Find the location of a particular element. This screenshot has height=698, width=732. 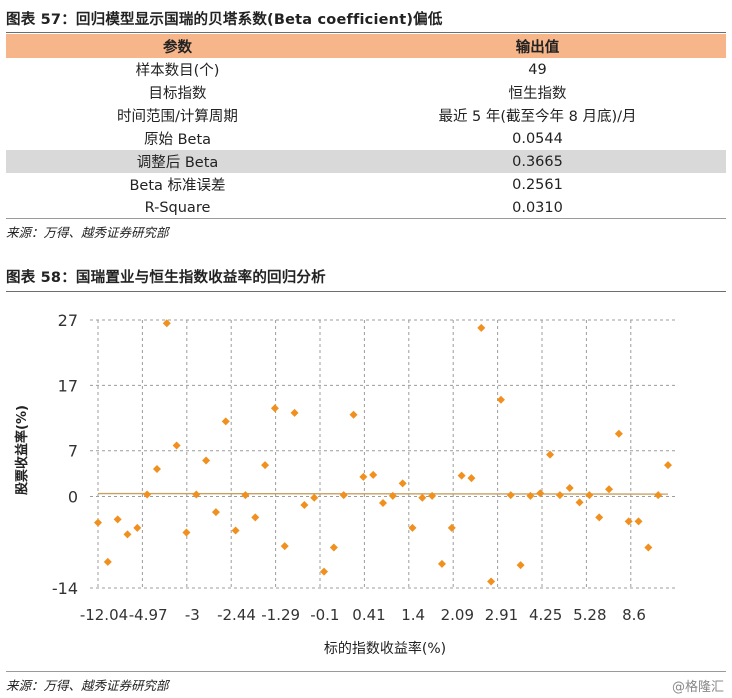

row-value: 0.3665 is located at coordinates (537, 161).